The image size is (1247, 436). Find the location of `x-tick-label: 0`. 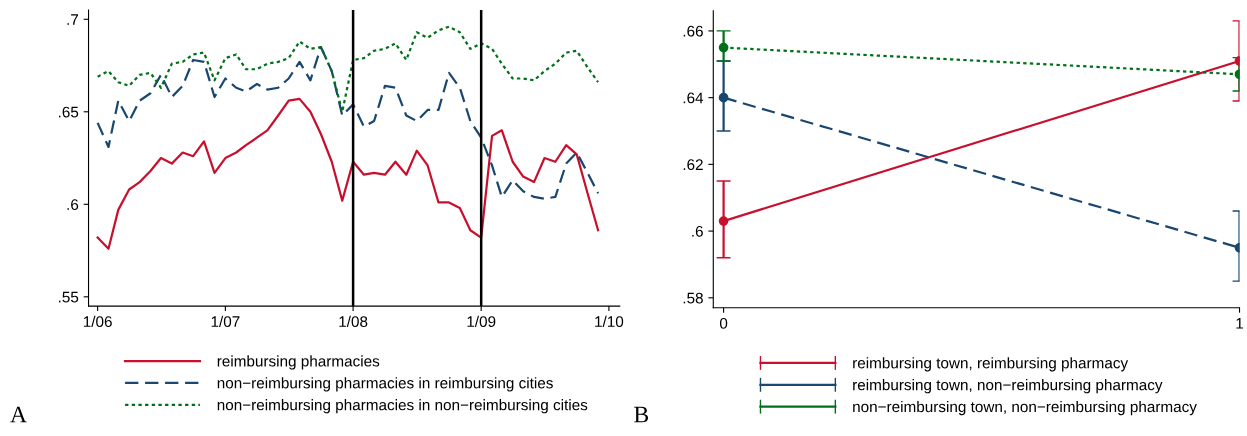

x-tick-label: 0 is located at coordinates (723, 323).